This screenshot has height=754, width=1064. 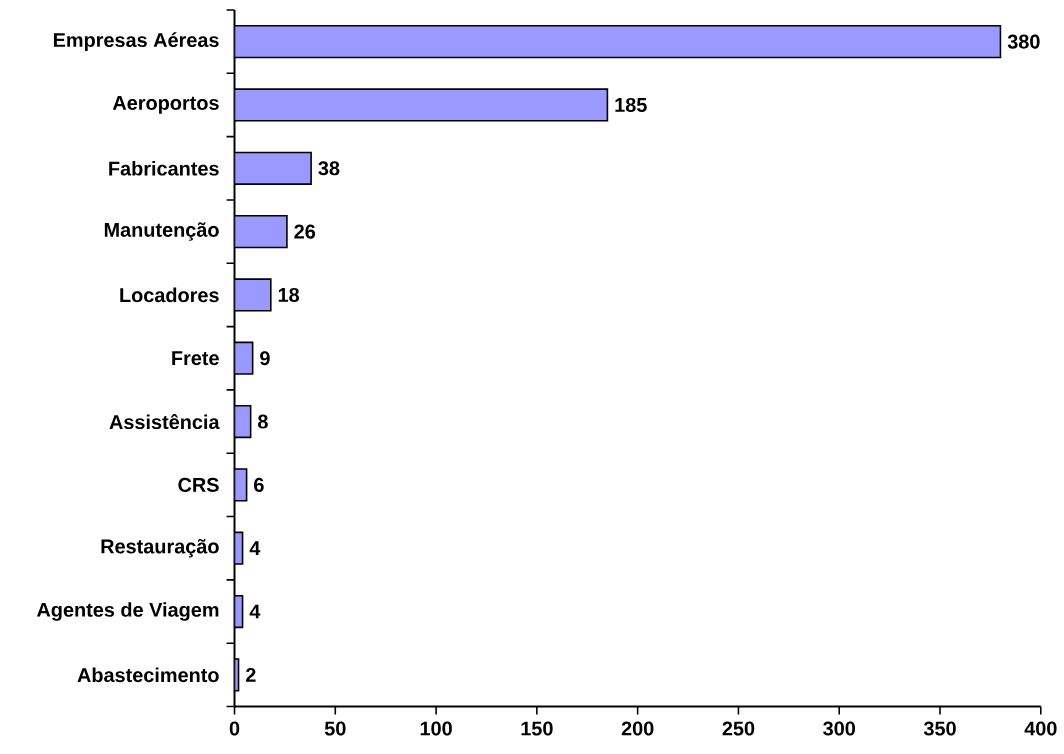 I want to click on x-tick-label: 350, so click(x=939, y=728).